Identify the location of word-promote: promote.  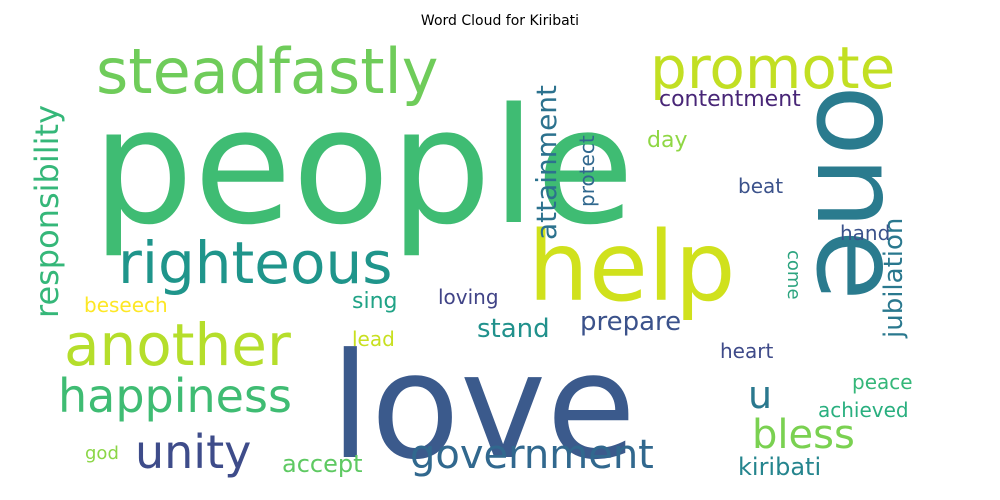
(772, 68).